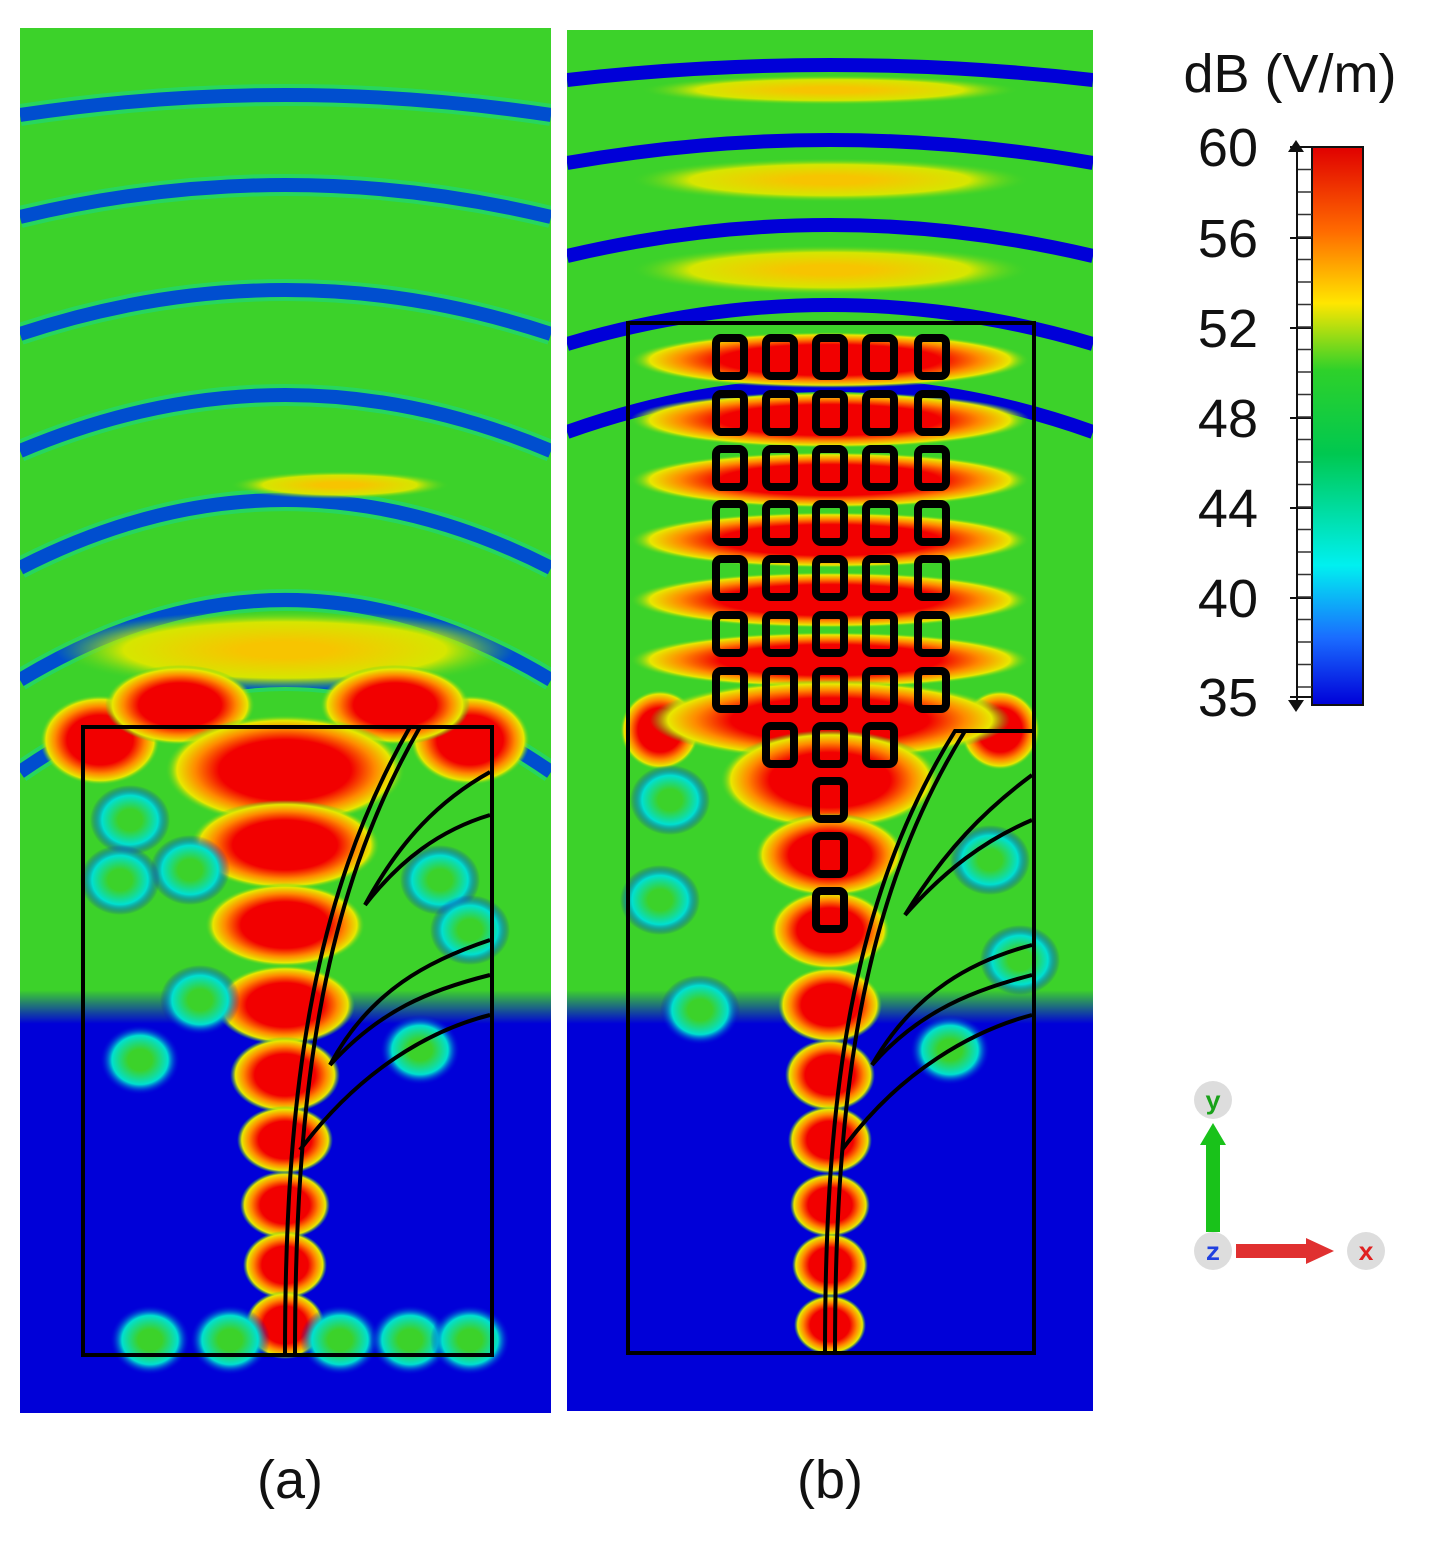 This screenshot has height=1547, width=1441. What do you see at coordinates (290, 1480) in the screenshot?
I see `panel-label: (a)` at bounding box center [290, 1480].